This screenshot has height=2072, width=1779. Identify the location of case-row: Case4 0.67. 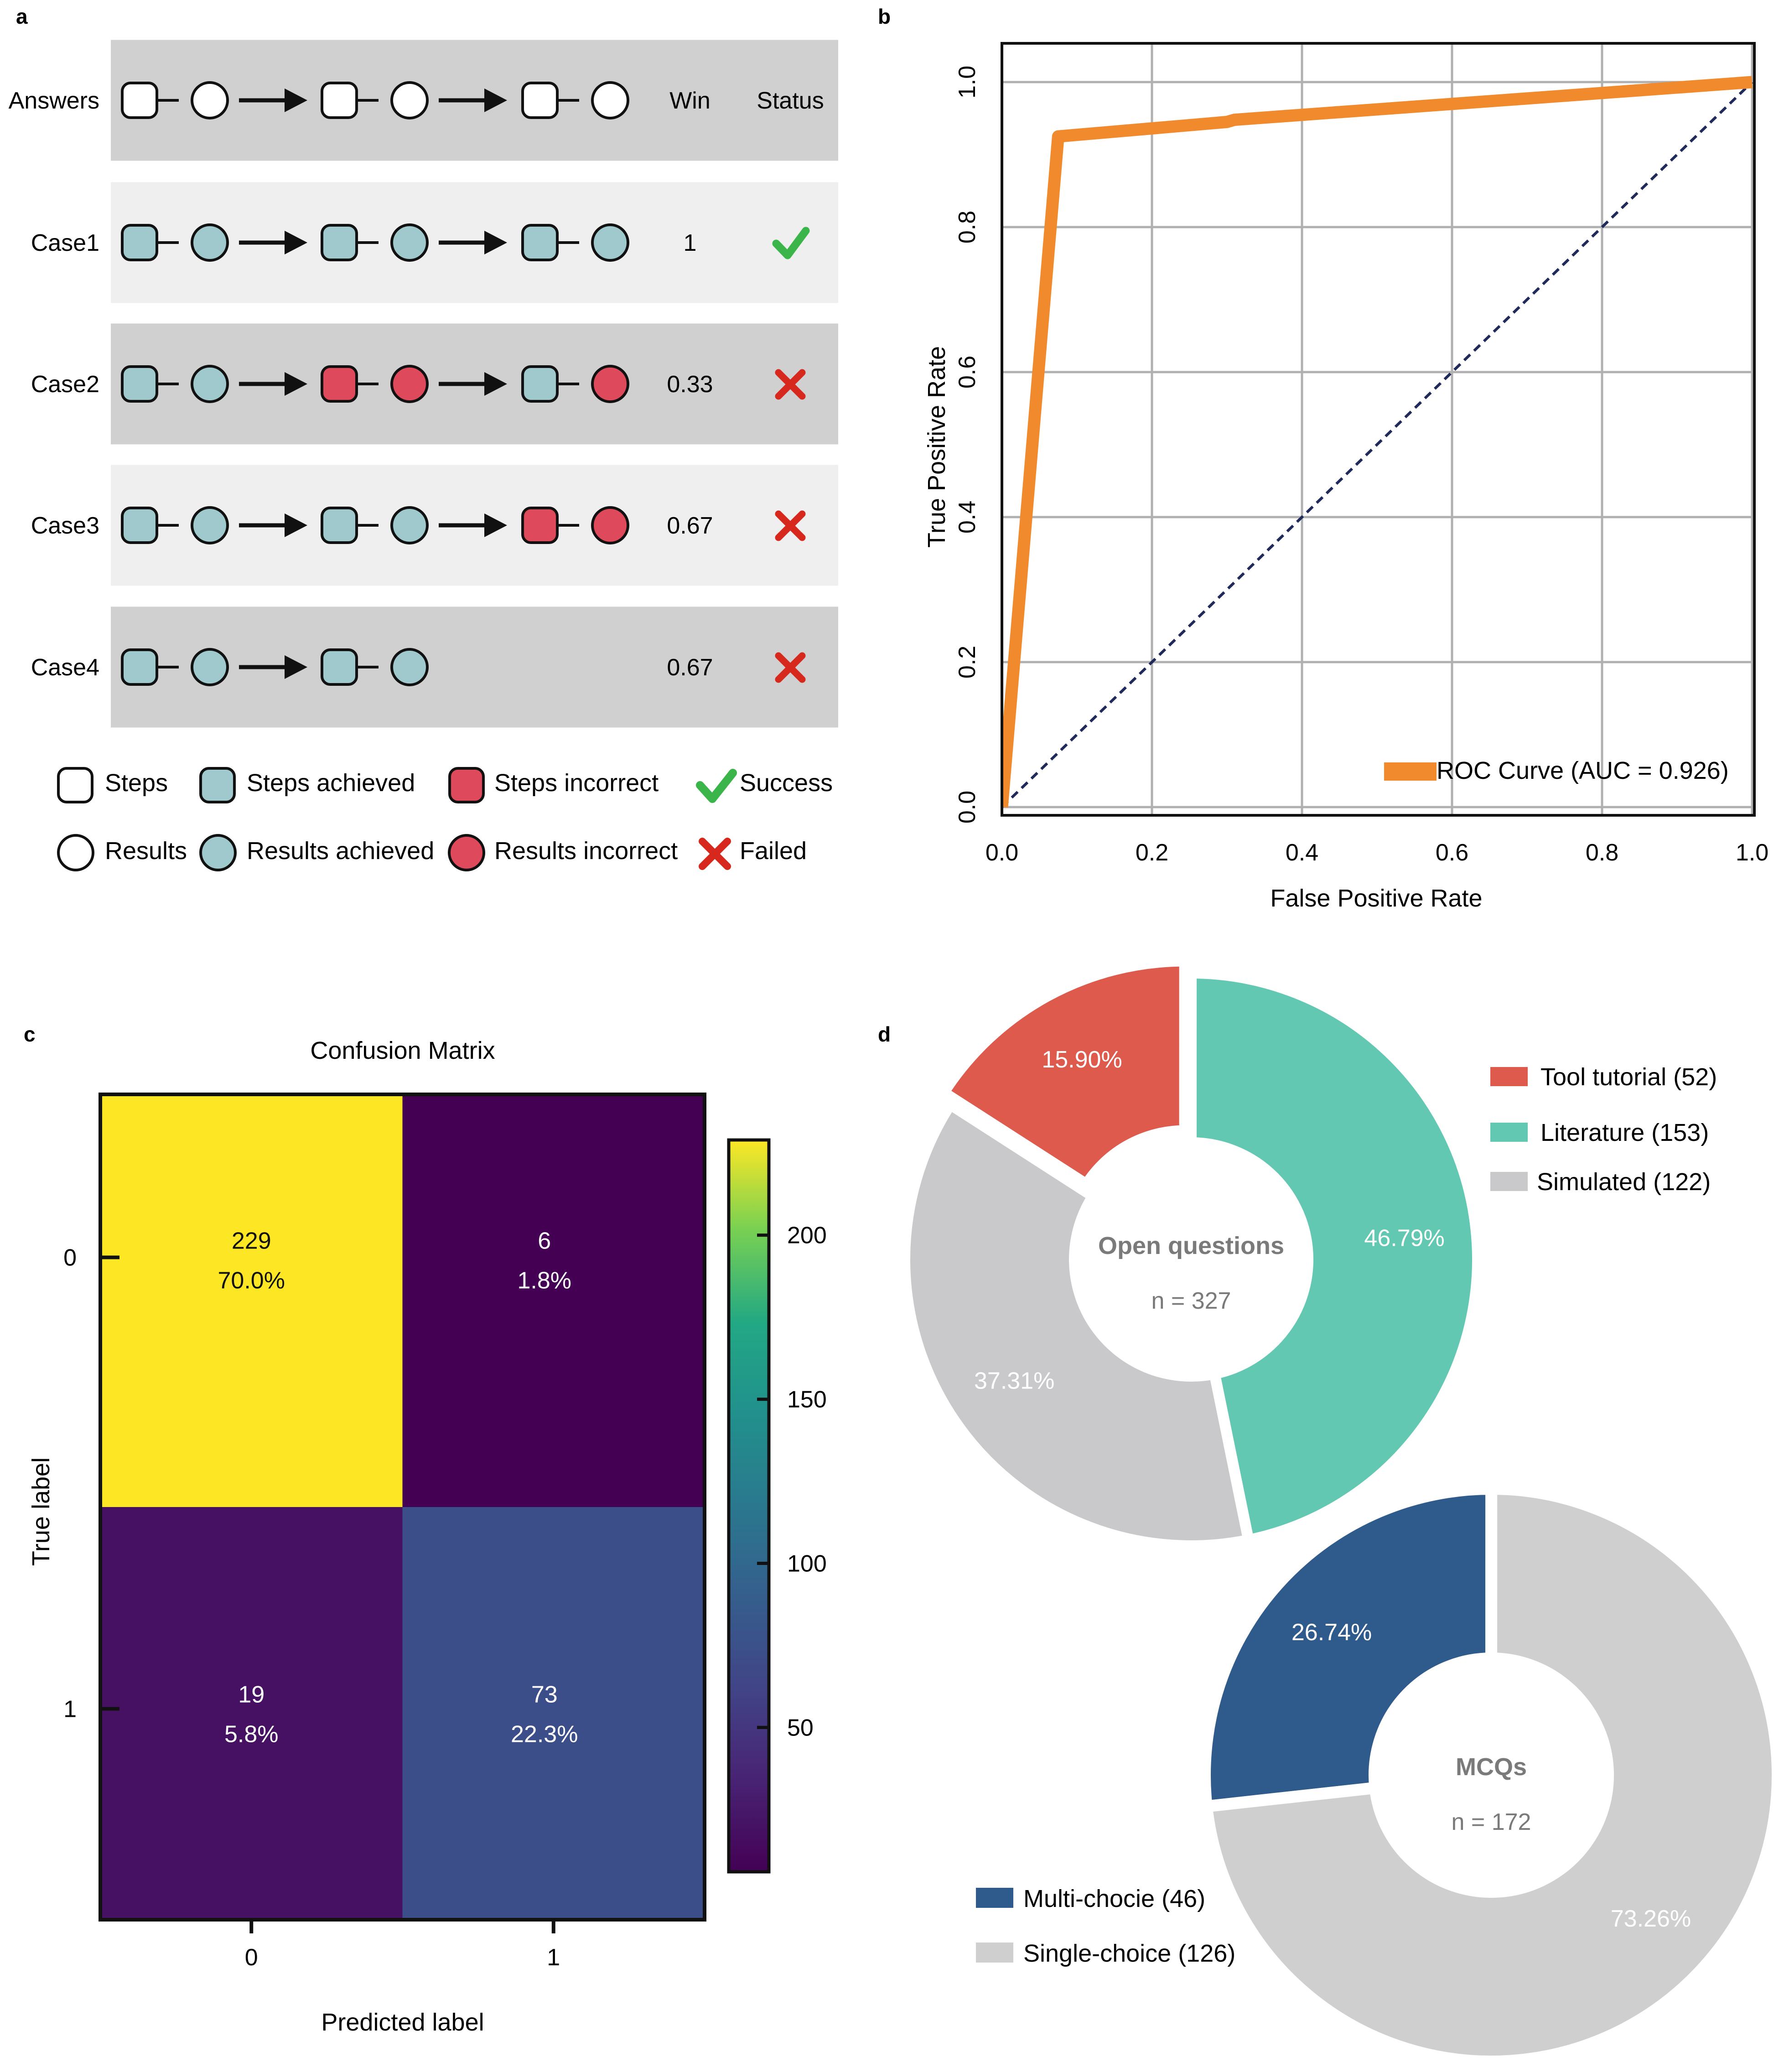
(434, 667).